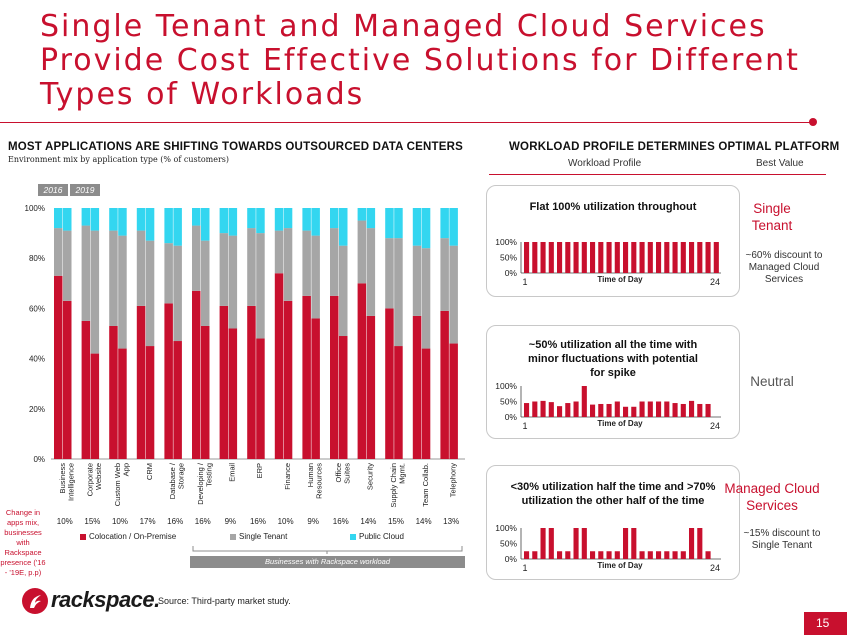 This screenshot has height=635, width=847. What do you see at coordinates (37, 409) in the screenshot?
I see `y-tick-label: 20%` at bounding box center [37, 409].